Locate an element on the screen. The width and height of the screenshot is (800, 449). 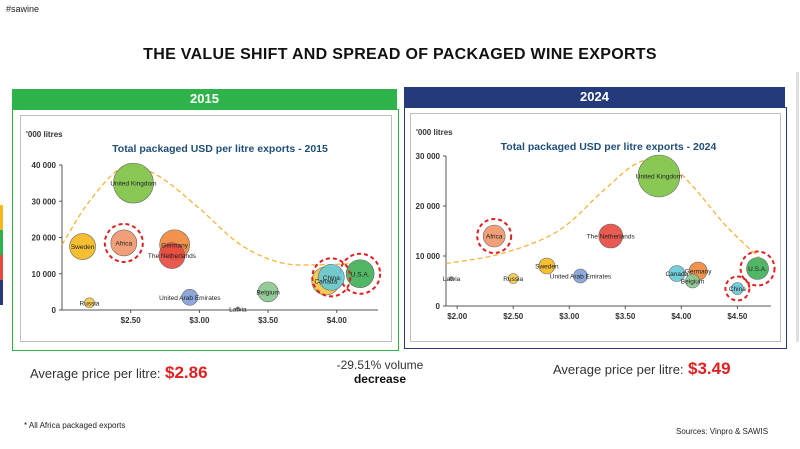
avg-price-label-2024: Average price per litre: is located at coordinates (618, 369).